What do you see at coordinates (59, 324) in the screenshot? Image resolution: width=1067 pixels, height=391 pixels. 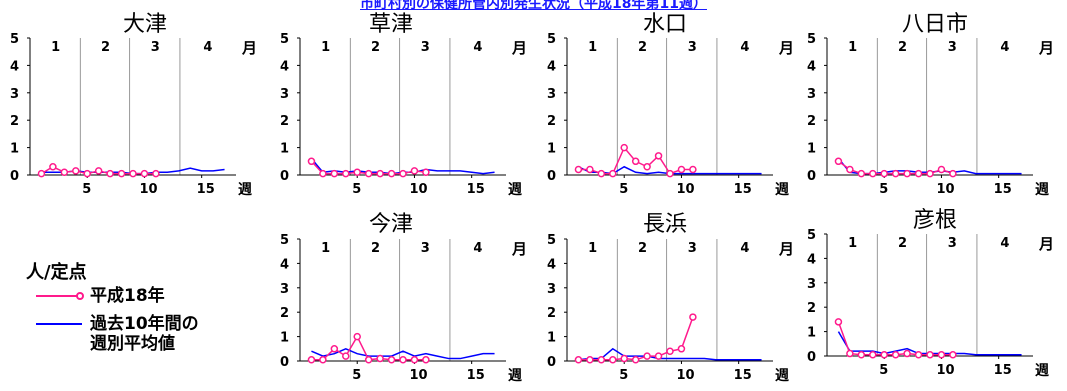 I see `legend-average-swatch` at bounding box center [59, 324].